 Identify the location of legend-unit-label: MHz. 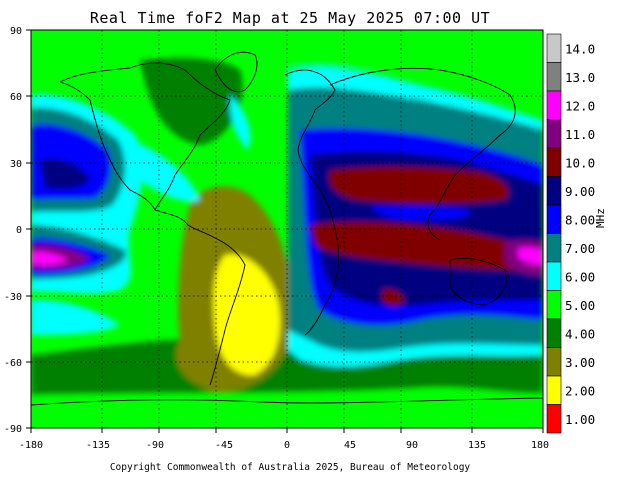
(600, 218).